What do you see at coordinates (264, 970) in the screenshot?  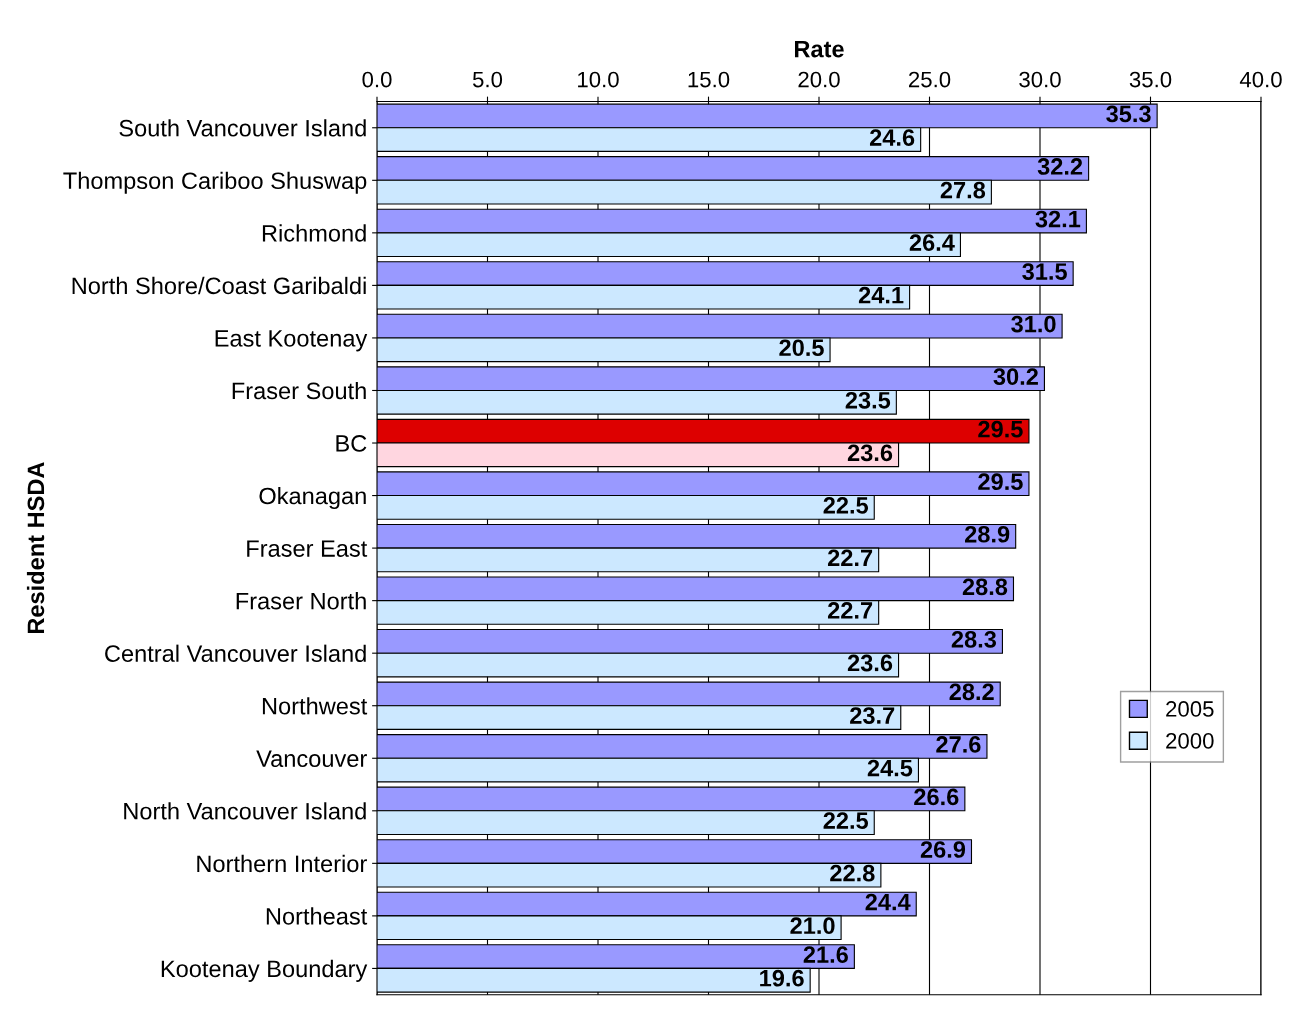 I see `y-tick-label: Kootenay Boundary` at bounding box center [264, 970].